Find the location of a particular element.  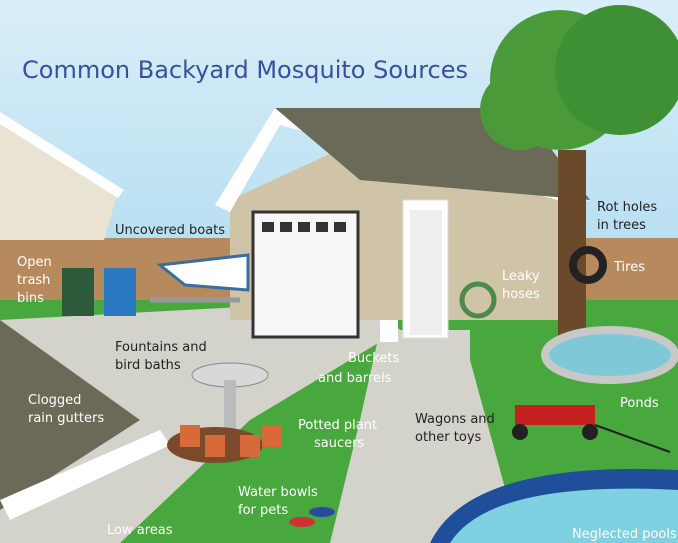

label: rain gutters is located at coordinates (66, 418).